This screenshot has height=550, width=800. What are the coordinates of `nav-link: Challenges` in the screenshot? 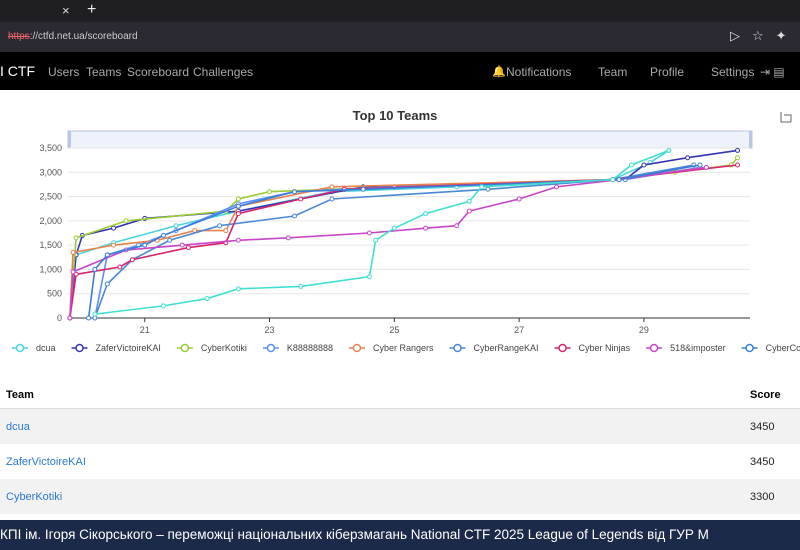 It's located at (223, 72).